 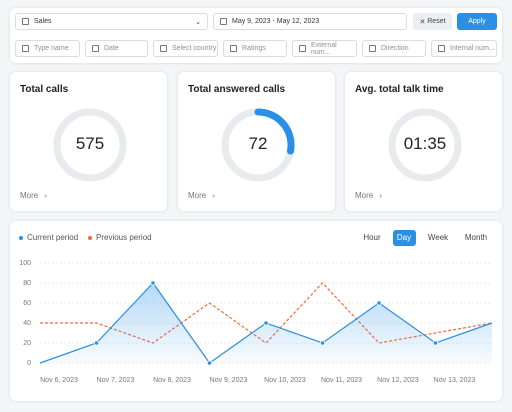 What do you see at coordinates (27, 343) in the screenshot?
I see `y-tick-label: 20` at bounding box center [27, 343].